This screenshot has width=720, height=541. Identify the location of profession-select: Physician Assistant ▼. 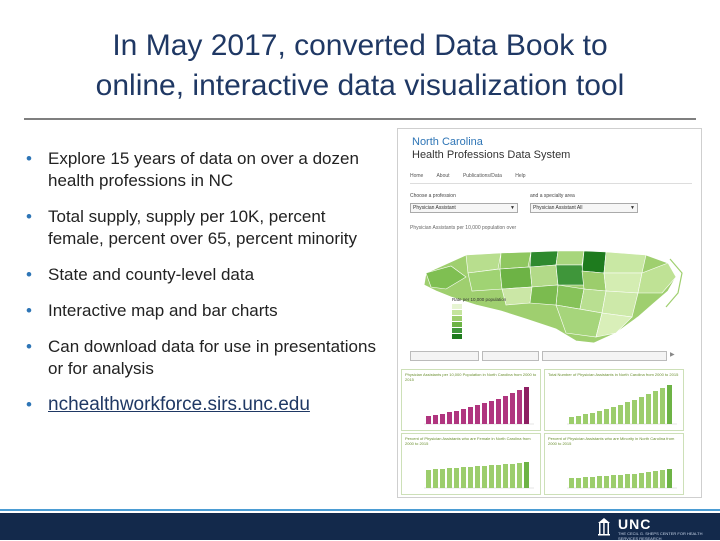
(464, 208).